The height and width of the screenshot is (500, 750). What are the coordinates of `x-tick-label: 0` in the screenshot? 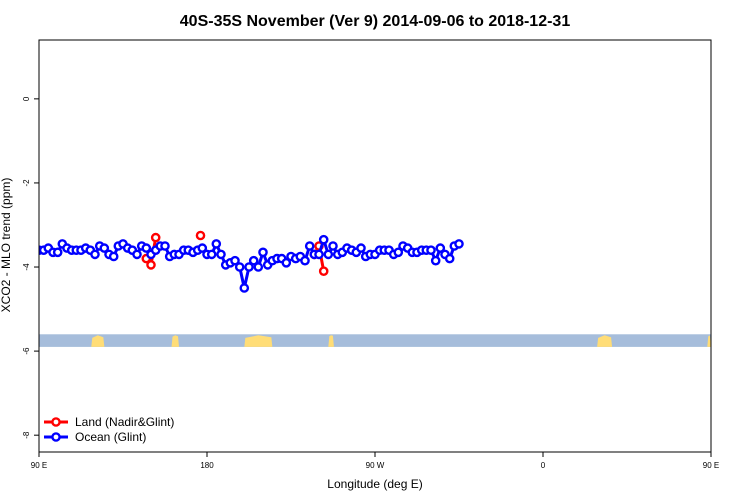 It's located at (543, 465).